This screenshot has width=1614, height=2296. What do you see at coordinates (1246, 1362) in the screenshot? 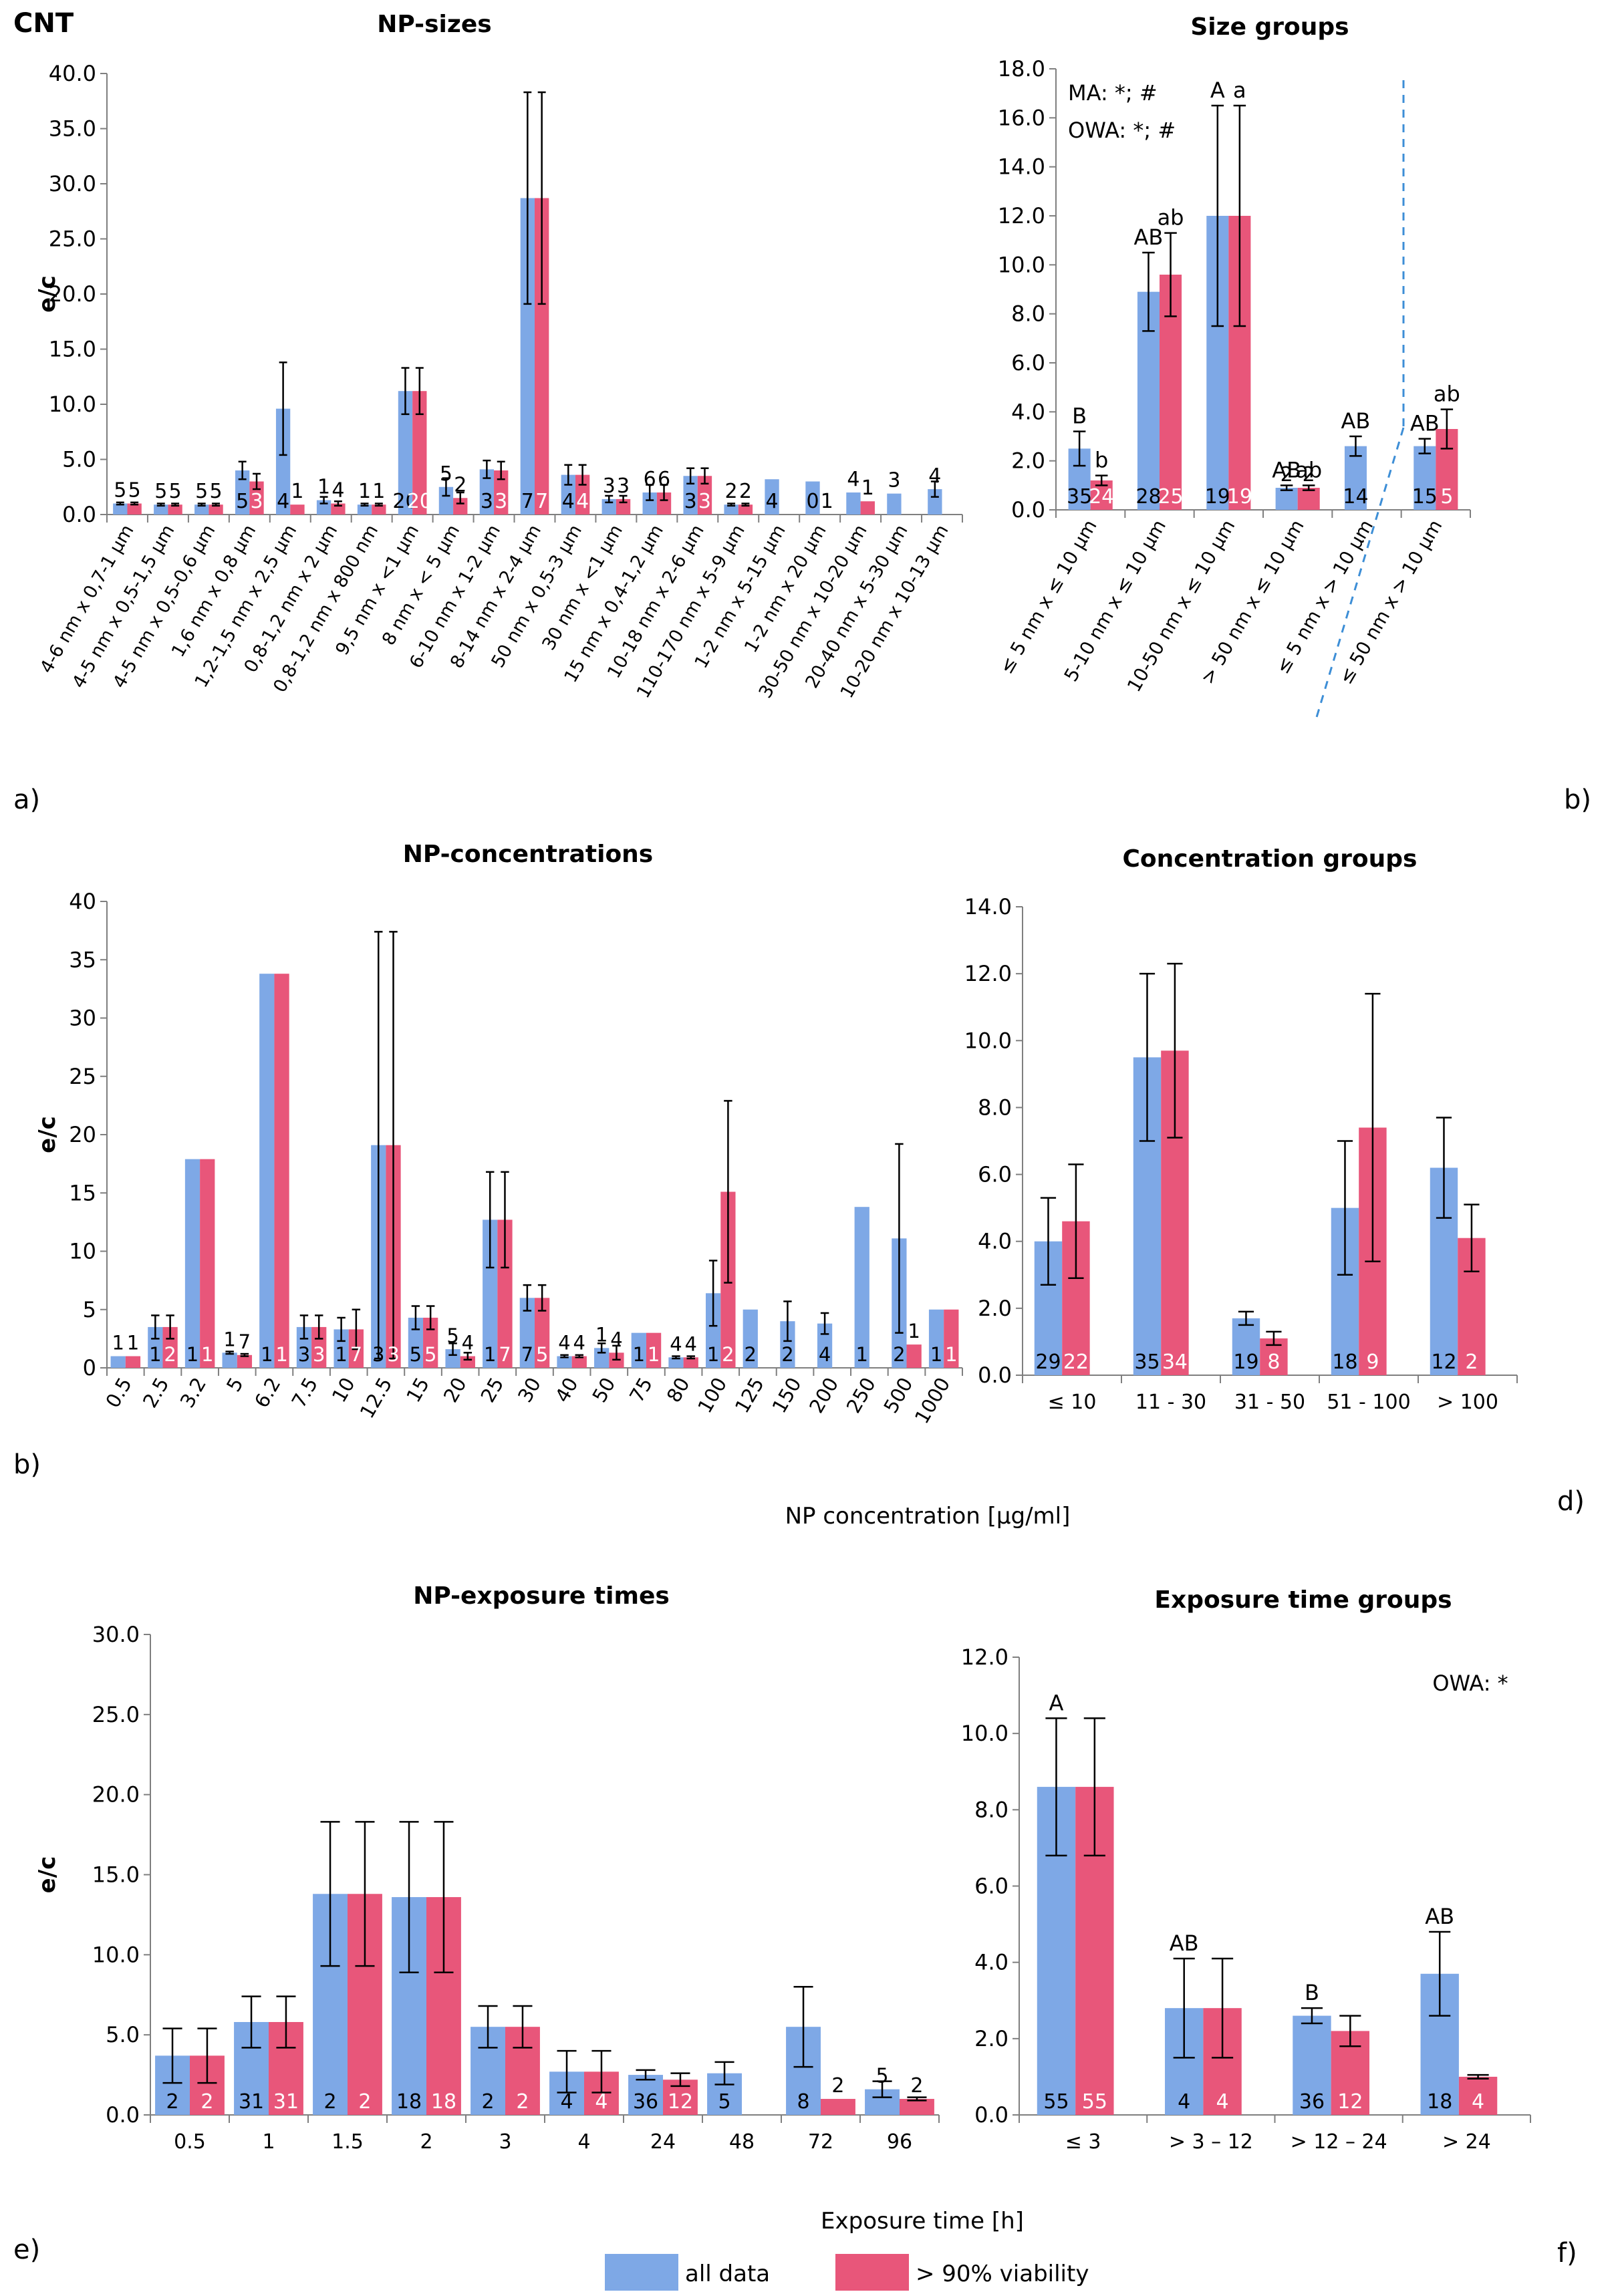
I see `bar-count-label: 19` at bounding box center [1246, 1362].